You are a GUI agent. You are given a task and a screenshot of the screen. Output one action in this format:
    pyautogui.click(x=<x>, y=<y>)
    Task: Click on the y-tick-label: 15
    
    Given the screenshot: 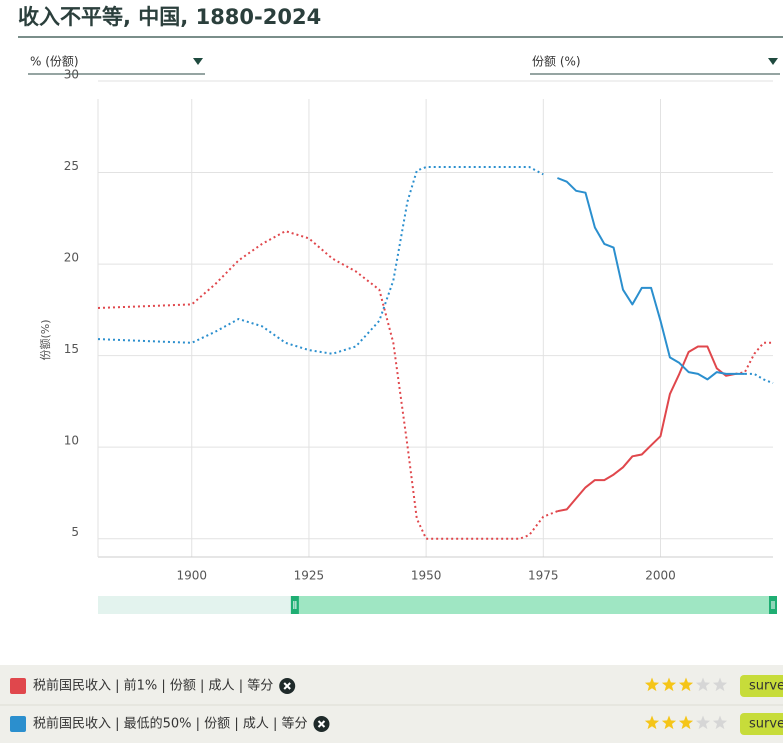 What is the action you would take?
    pyautogui.click(x=71, y=349)
    